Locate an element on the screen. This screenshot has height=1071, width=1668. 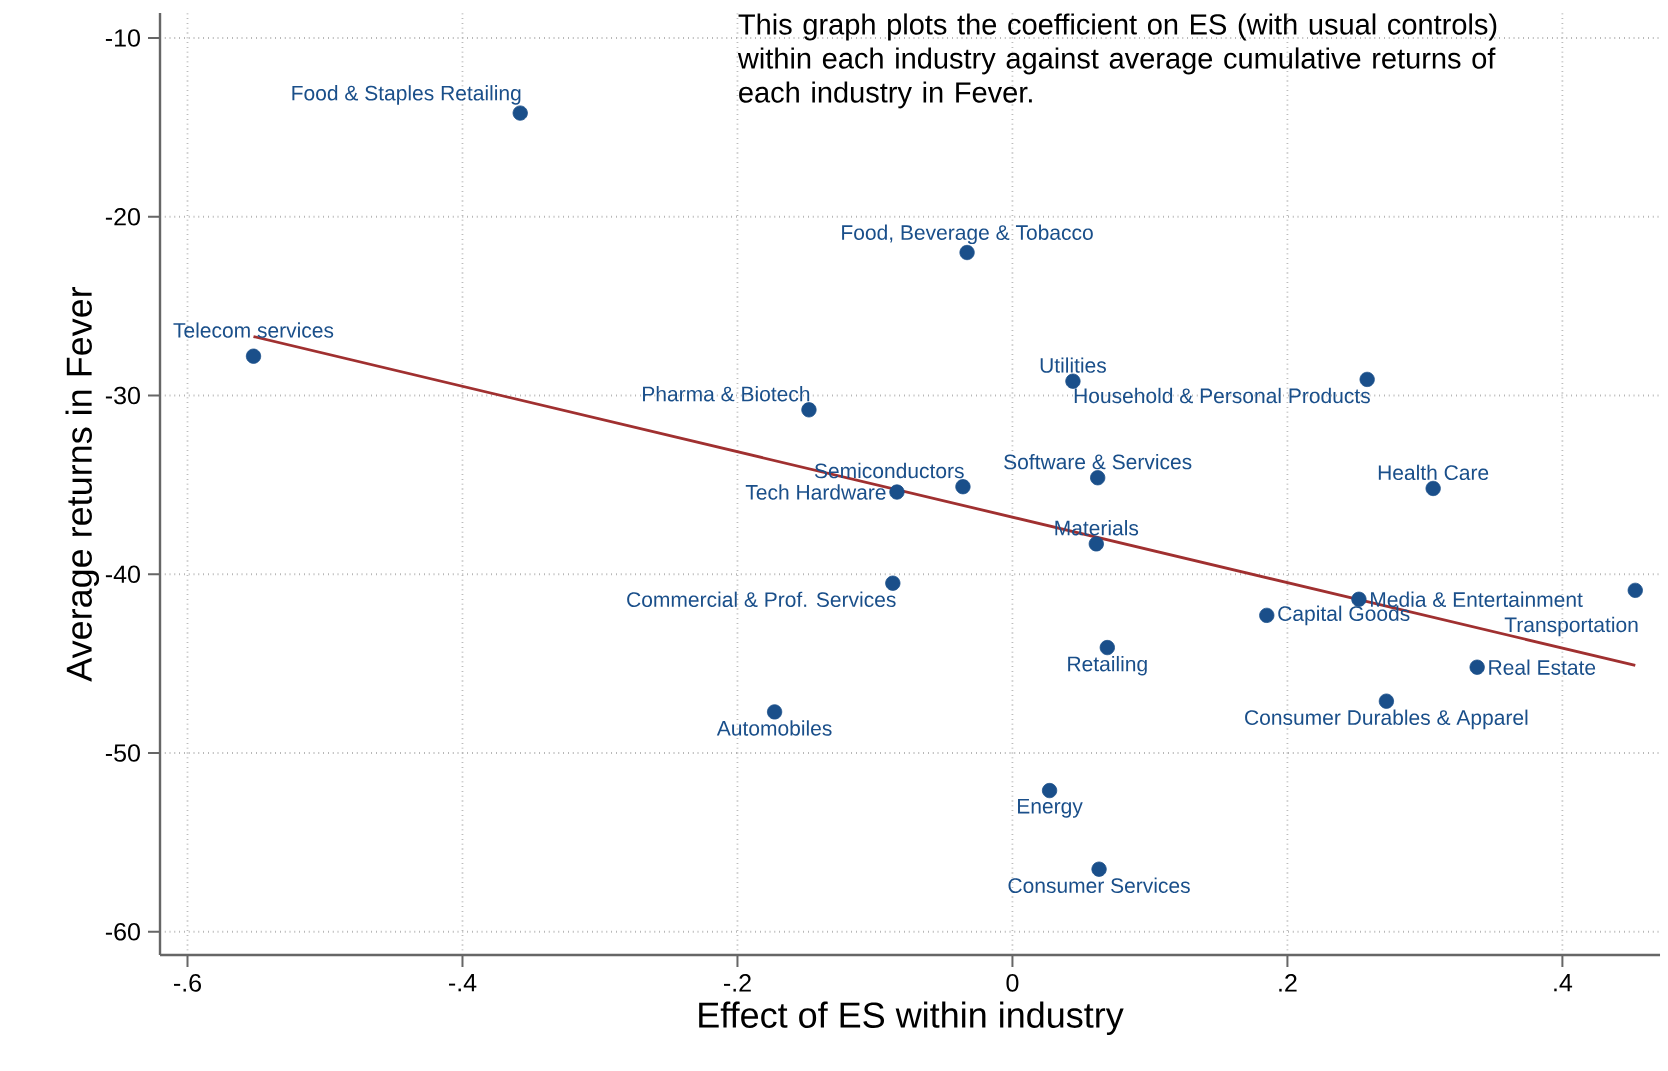
annotation: Capital Goods is located at coordinates (1344, 615).